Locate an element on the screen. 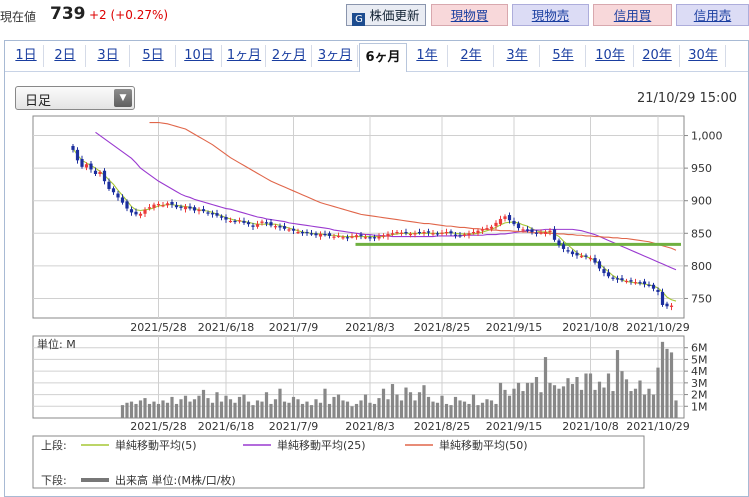 Image resolution: width=749 pixels, height=497 pixels. period-select-value: 日足 is located at coordinates (38, 101).